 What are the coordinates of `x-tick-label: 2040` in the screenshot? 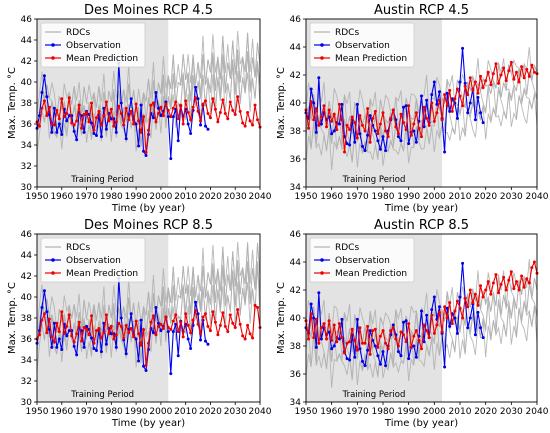 It's located at (537, 412).